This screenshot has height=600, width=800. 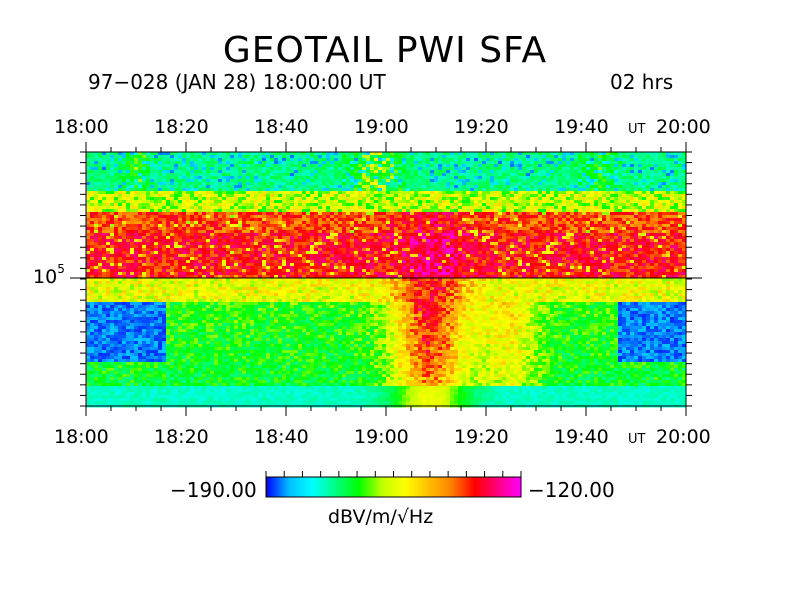 I want to click on chart-subtitle-duration: 02 hrs, so click(x=642, y=82).